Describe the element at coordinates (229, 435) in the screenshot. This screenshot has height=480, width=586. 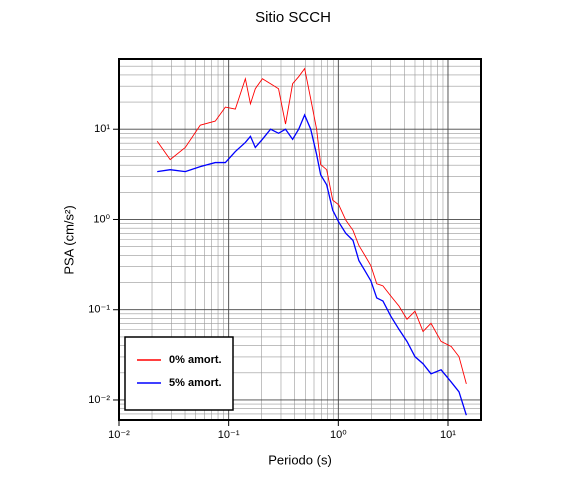
I see `x-tick-label: 10⁻¹` at that location.